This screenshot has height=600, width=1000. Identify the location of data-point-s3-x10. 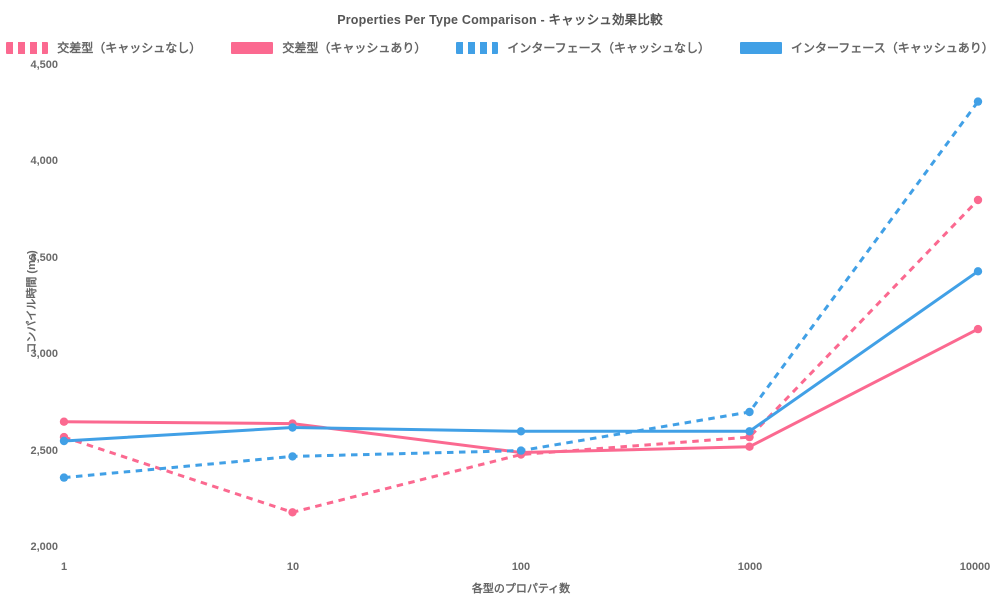
(292, 427).